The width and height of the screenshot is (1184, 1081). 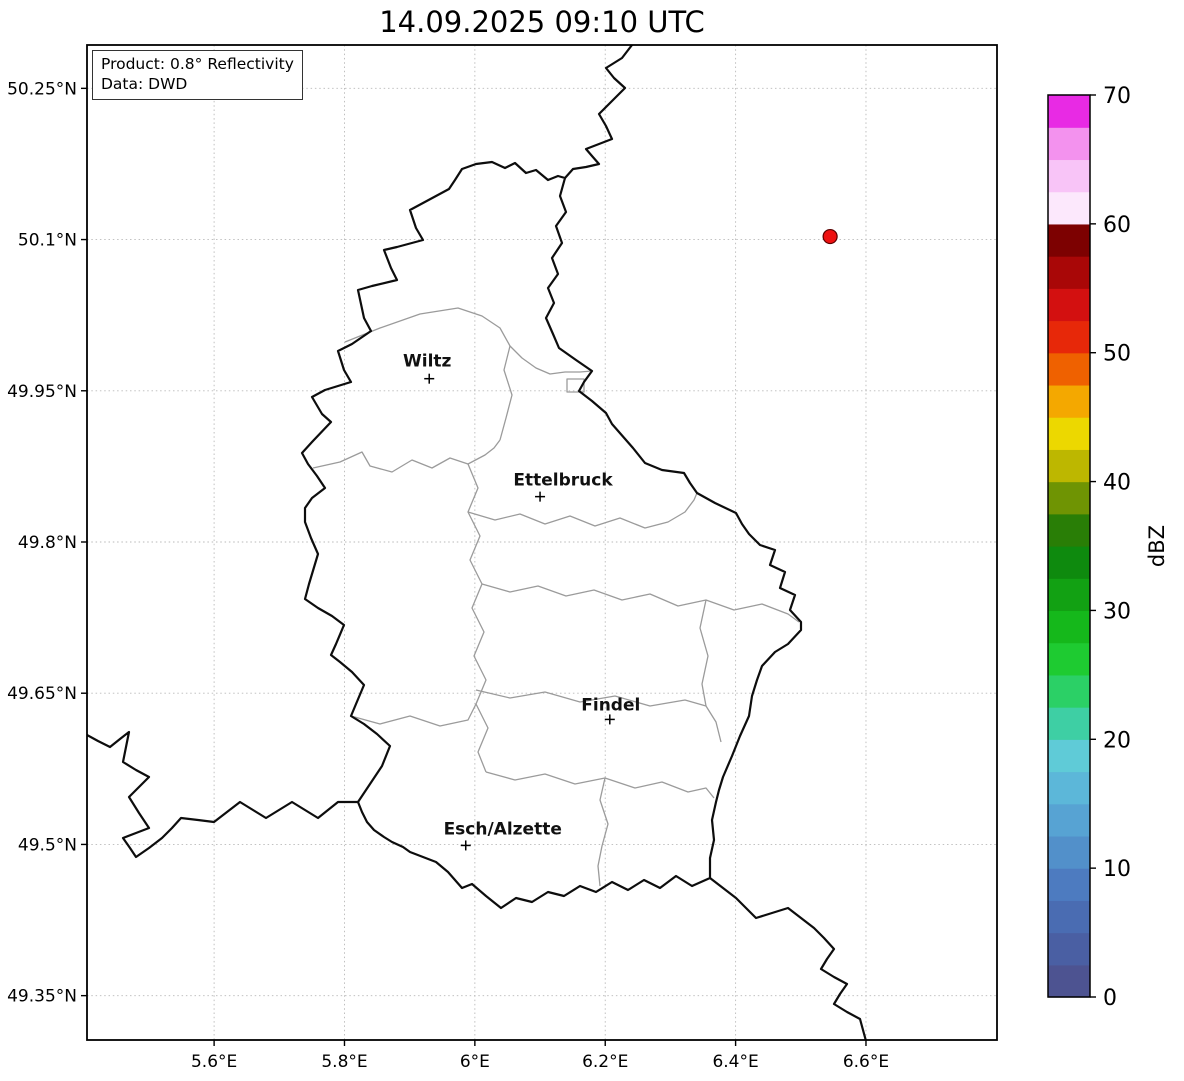 What do you see at coordinates (598, 112) in the screenshot?
I see `belgium-germany-border` at bounding box center [598, 112].